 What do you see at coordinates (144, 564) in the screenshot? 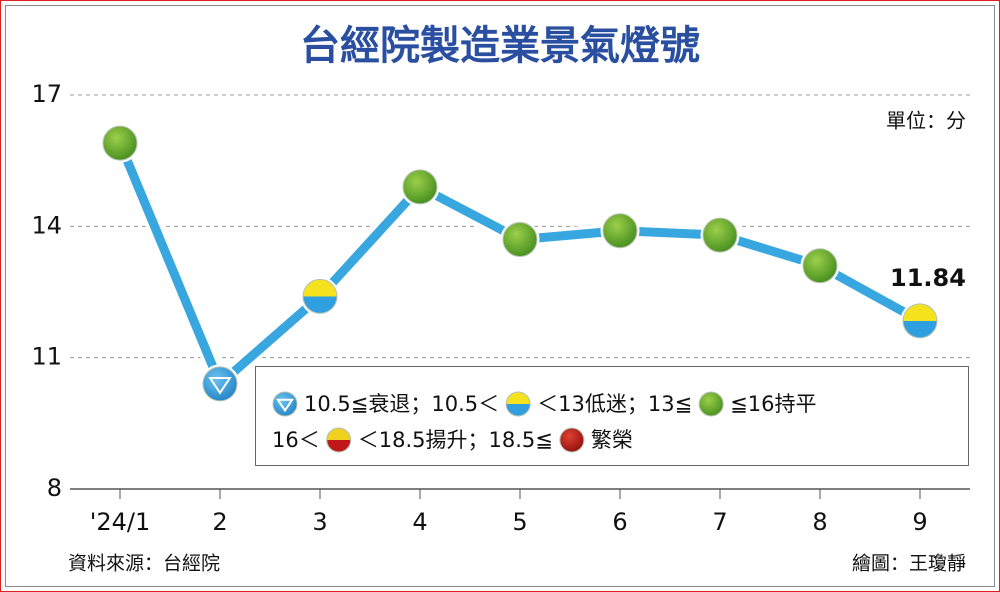
I see `source: 資料來源：台經院` at bounding box center [144, 564].